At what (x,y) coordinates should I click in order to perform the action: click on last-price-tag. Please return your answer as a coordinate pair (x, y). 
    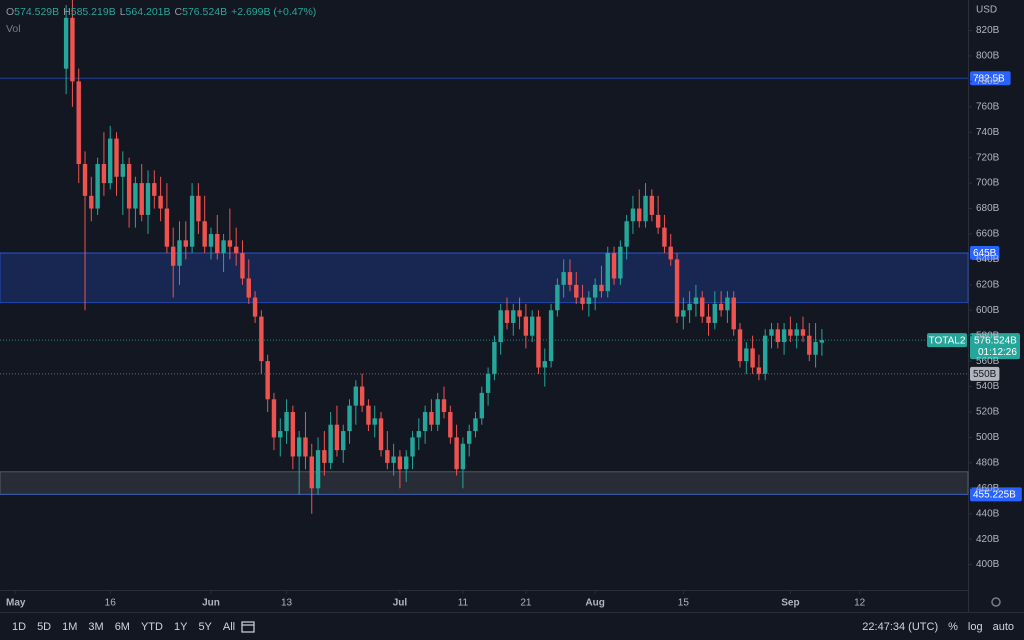
    Looking at the image, I should click on (995, 346).